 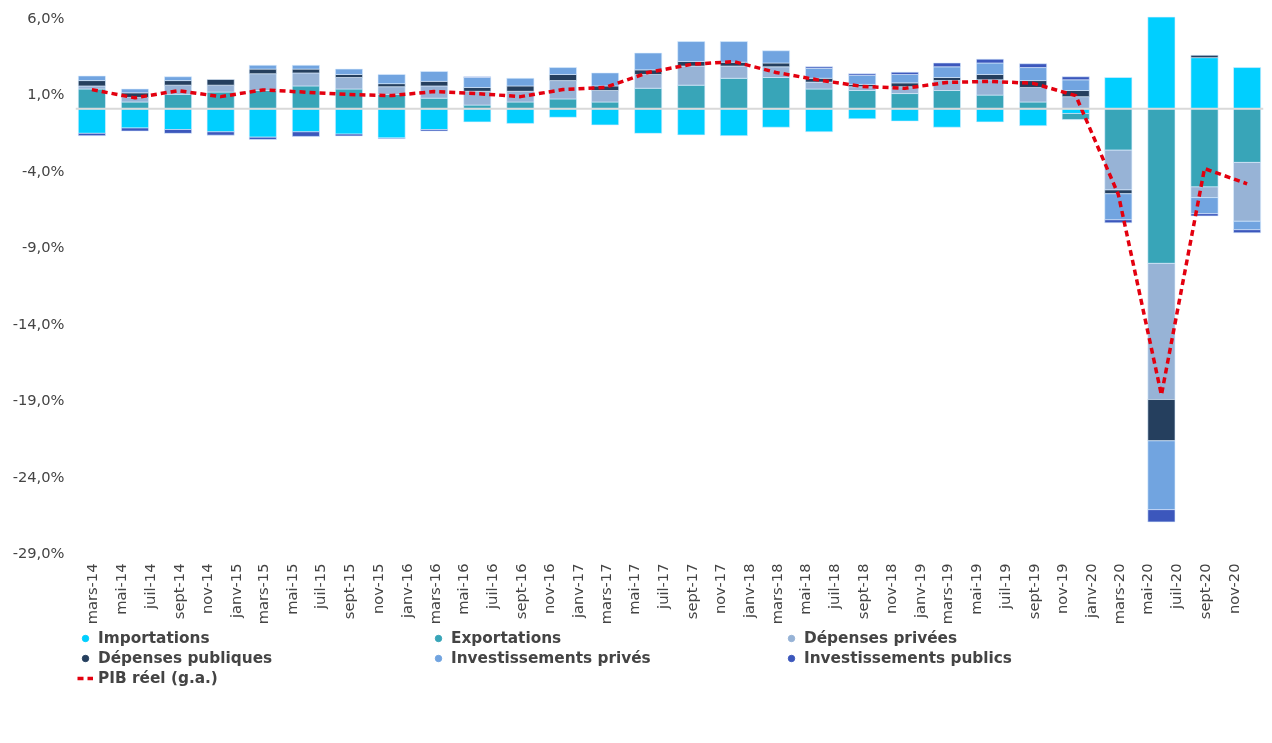 I want to click on legend-label: Investissements privés, so click(x=551, y=658).